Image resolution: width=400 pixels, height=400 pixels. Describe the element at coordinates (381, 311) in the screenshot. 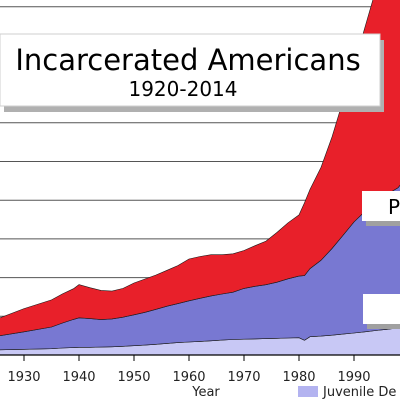

I see `area-label-jails` at that location.